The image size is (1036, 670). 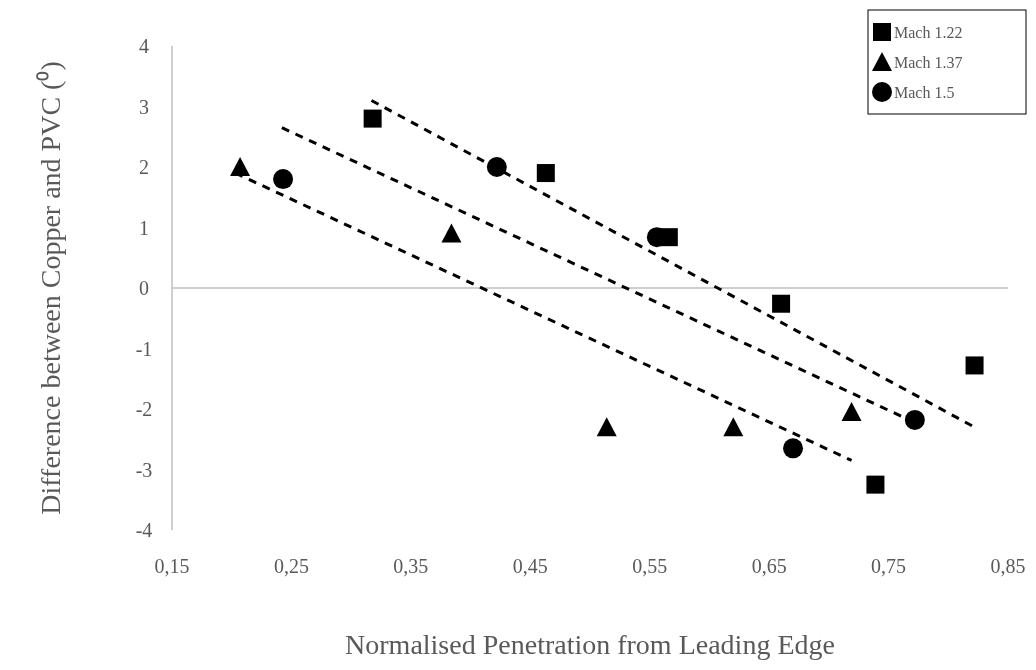 What do you see at coordinates (928, 32) in the screenshot?
I see `legend-label: Mach 1.22` at bounding box center [928, 32].